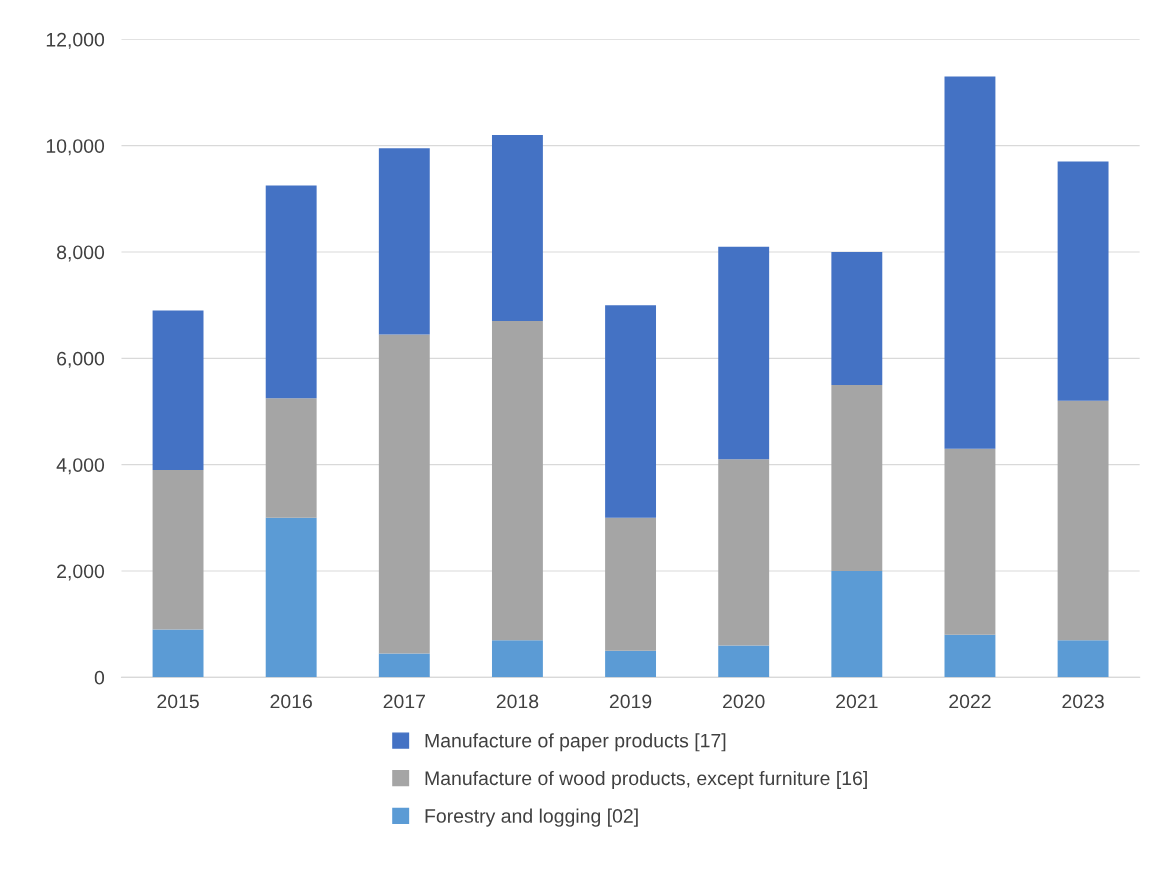  What do you see at coordinates (646, 780) in the screenshot?
I see `legend-label: Manufacture of wood products, except furniture [16]` at bounding box center [646, 780].